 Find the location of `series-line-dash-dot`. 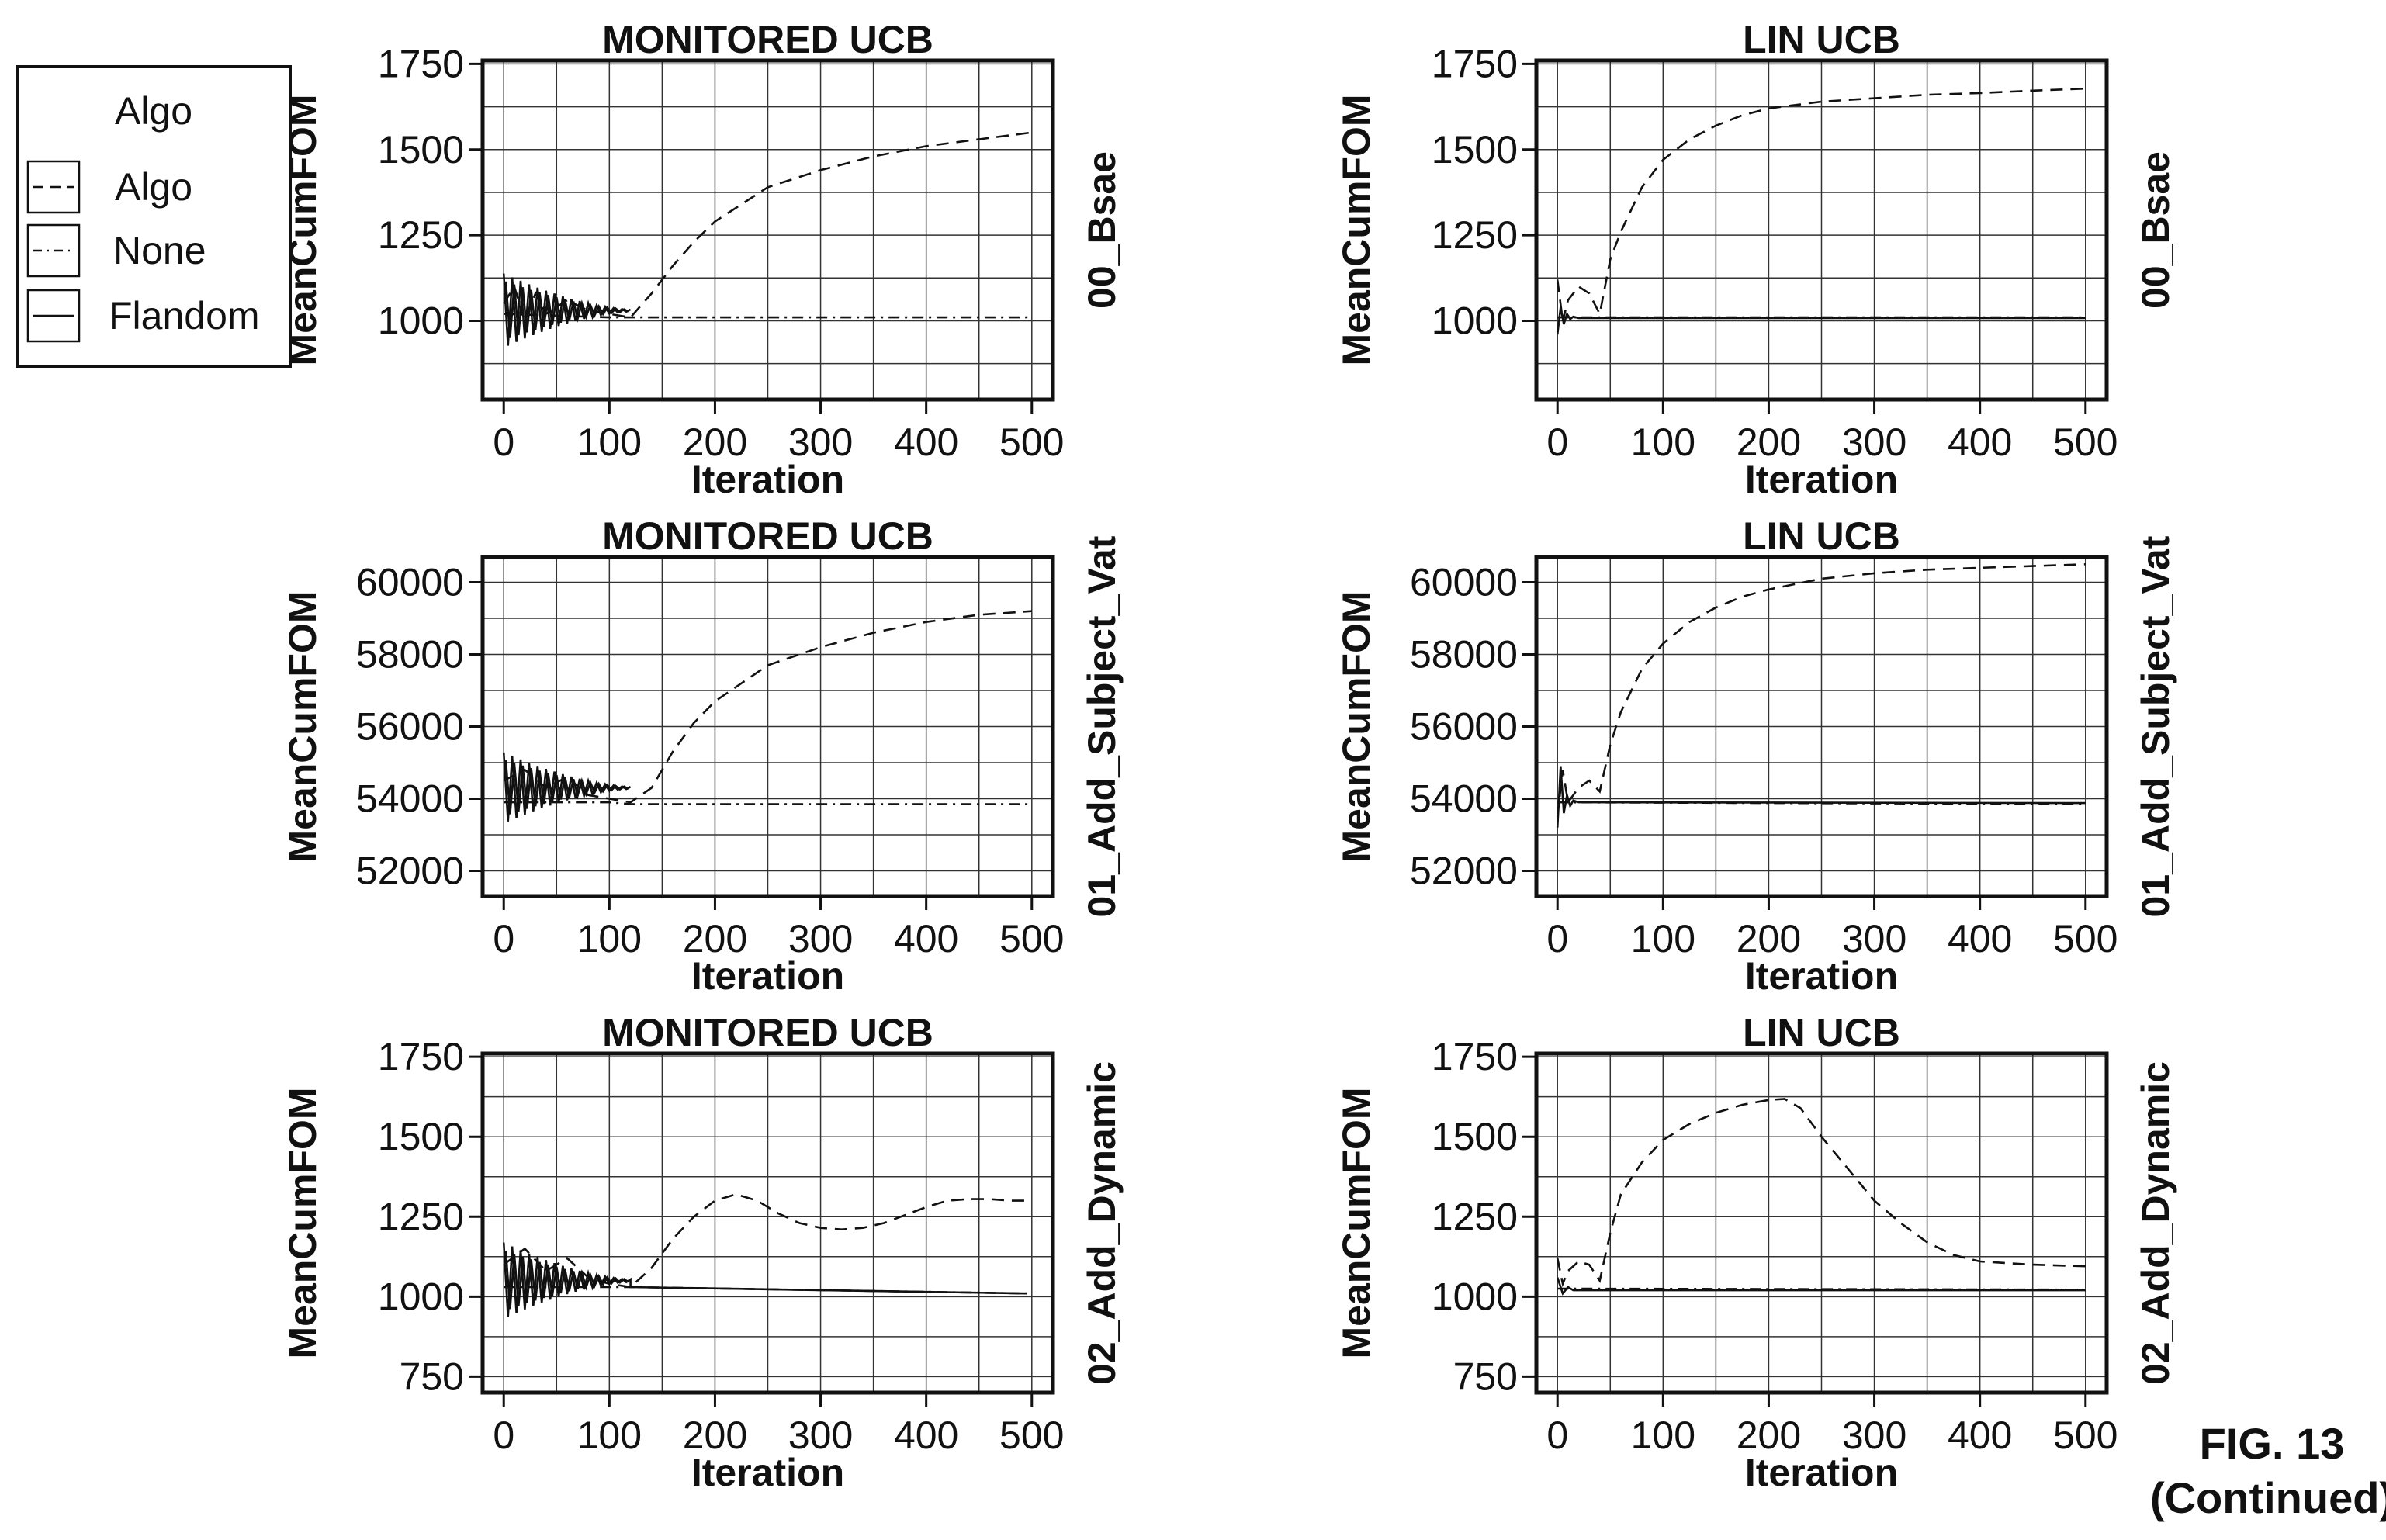

series-line-dash-dot is located at coordinates (768, 803).